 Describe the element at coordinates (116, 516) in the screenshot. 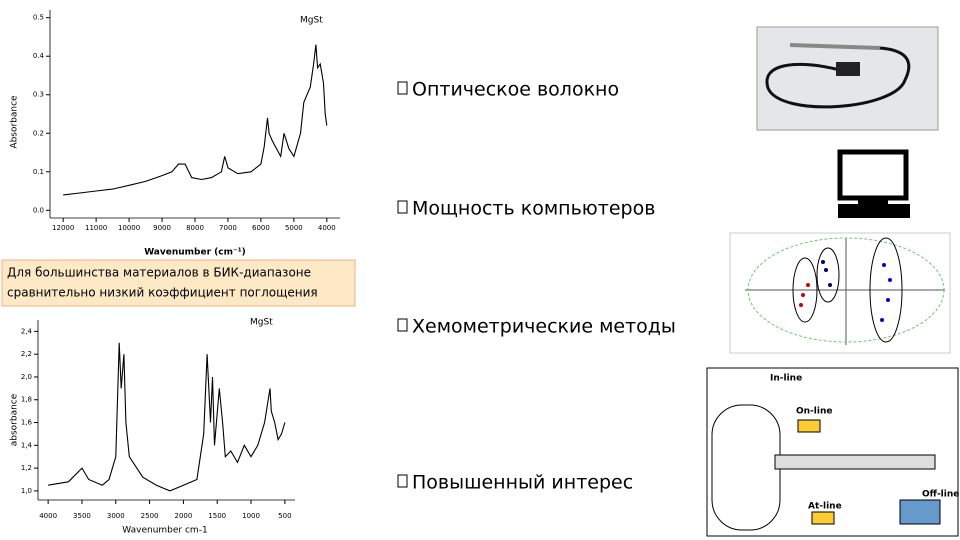

I see `x-tick-label: 3000` at that location.